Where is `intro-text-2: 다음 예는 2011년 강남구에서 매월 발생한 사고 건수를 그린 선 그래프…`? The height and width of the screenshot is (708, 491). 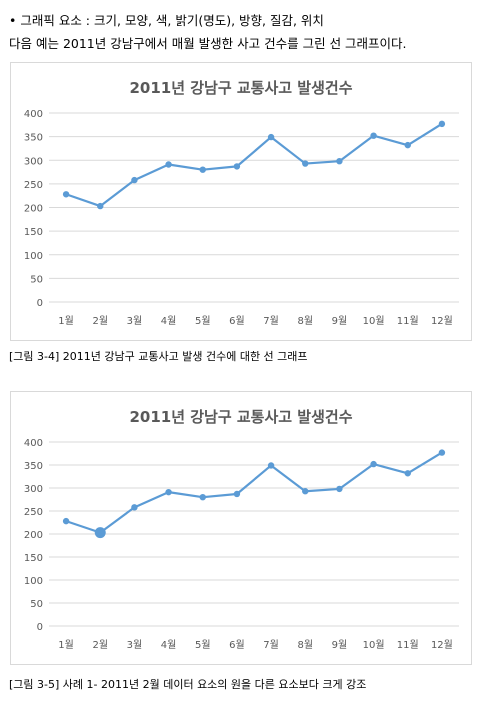 intro-text-2: 다음 예는 2011년 강남구에서 매월 발생한 사고 건수를 그린 선 그래프… is located at coordinates (208, 43).